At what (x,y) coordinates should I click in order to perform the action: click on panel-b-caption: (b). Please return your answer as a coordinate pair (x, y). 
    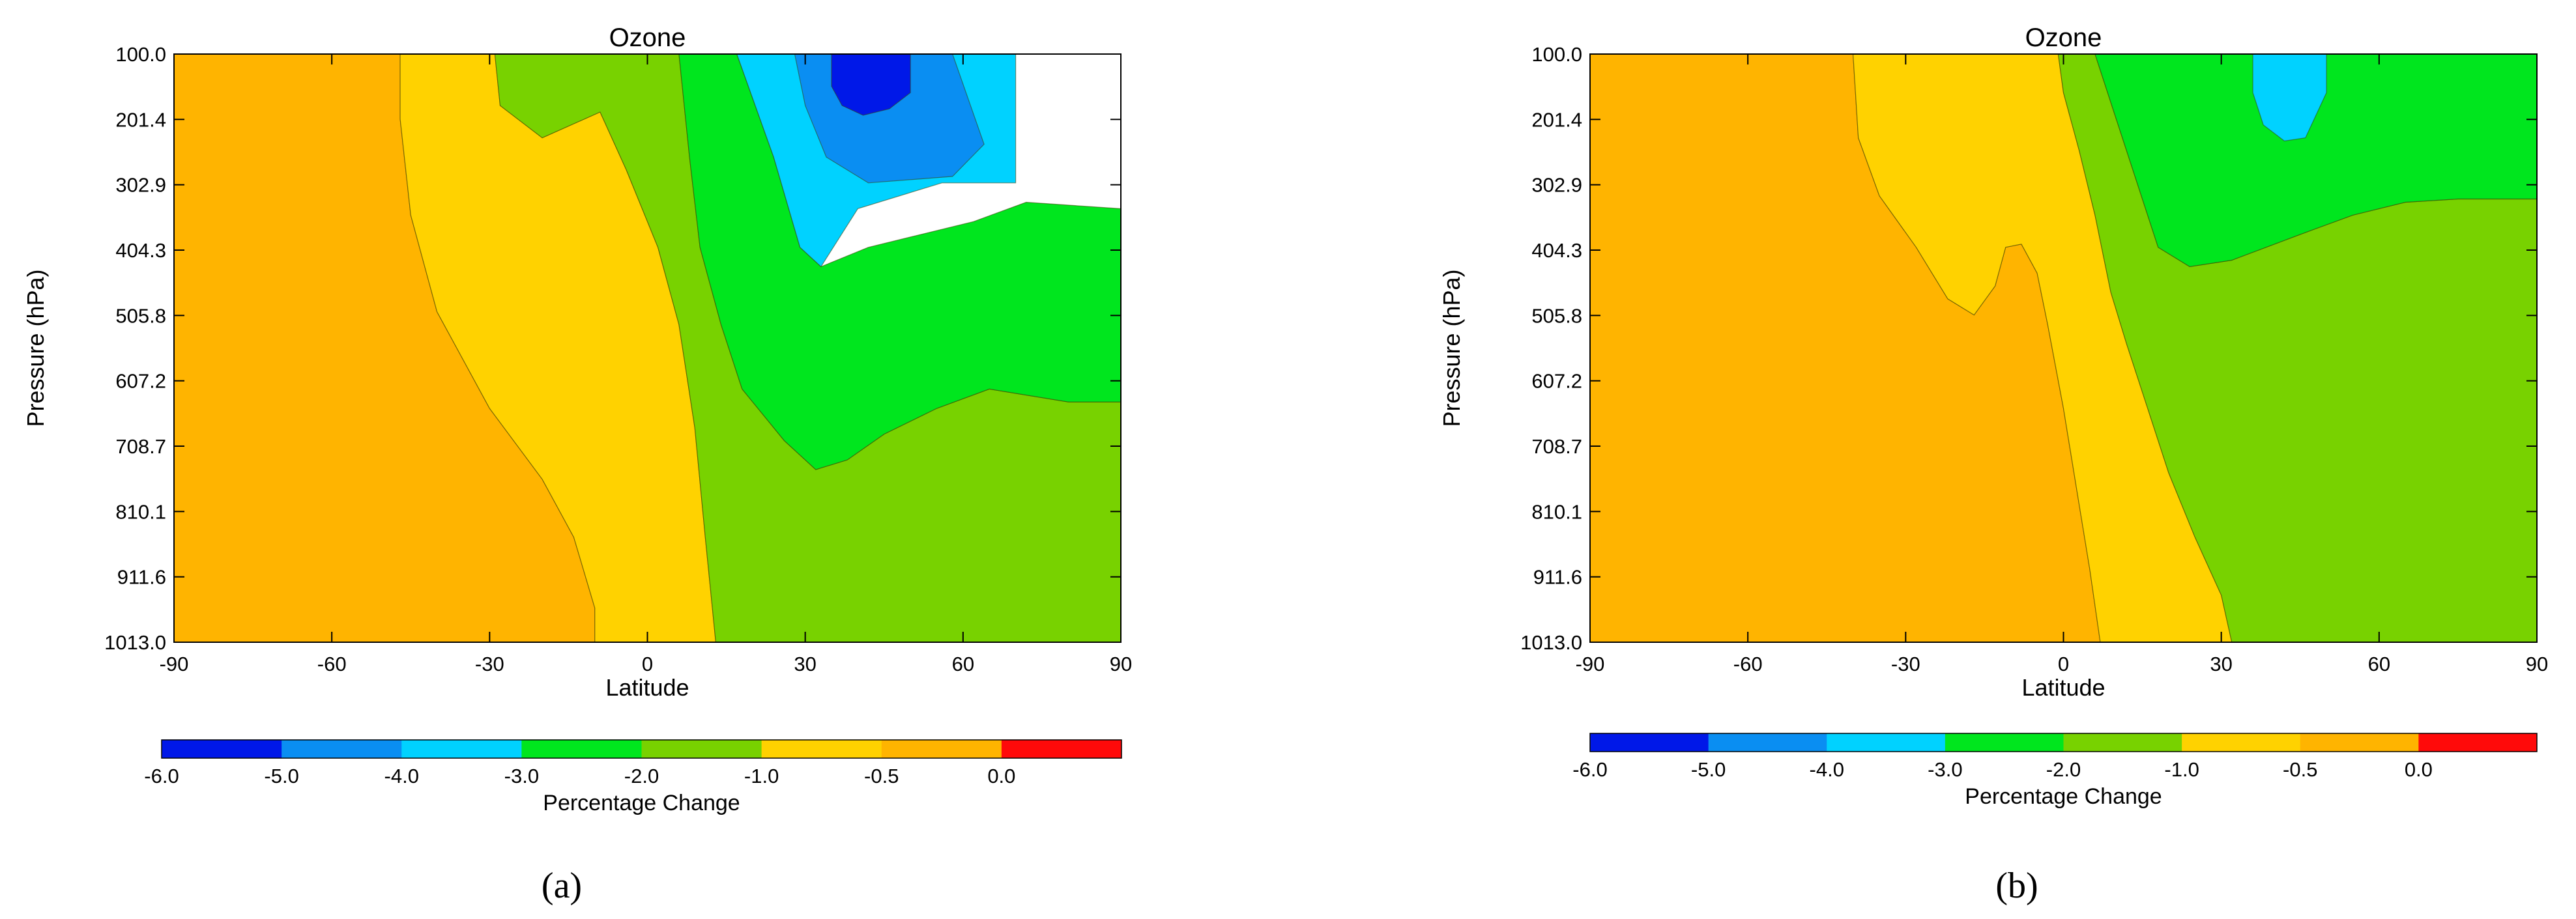
    Looking at the image, I should click on (2016, 886).